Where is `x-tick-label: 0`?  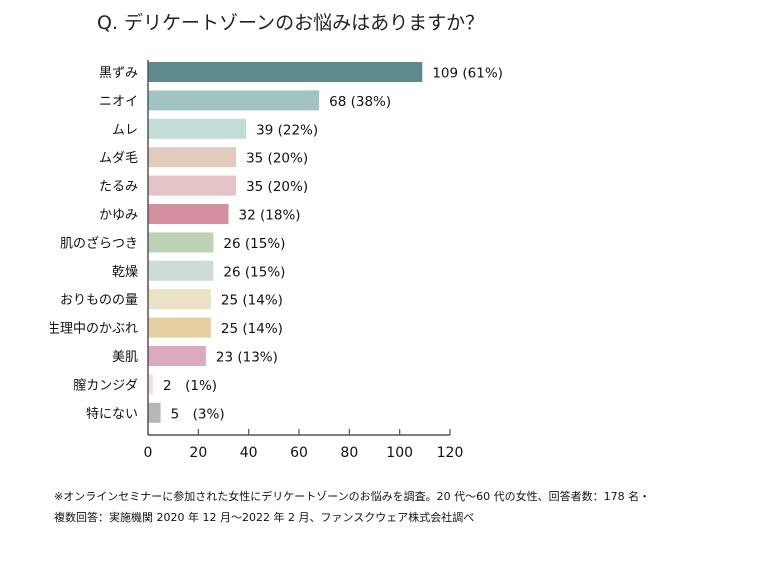 x-tick-label: 0 is located at coordinates (148, 453).